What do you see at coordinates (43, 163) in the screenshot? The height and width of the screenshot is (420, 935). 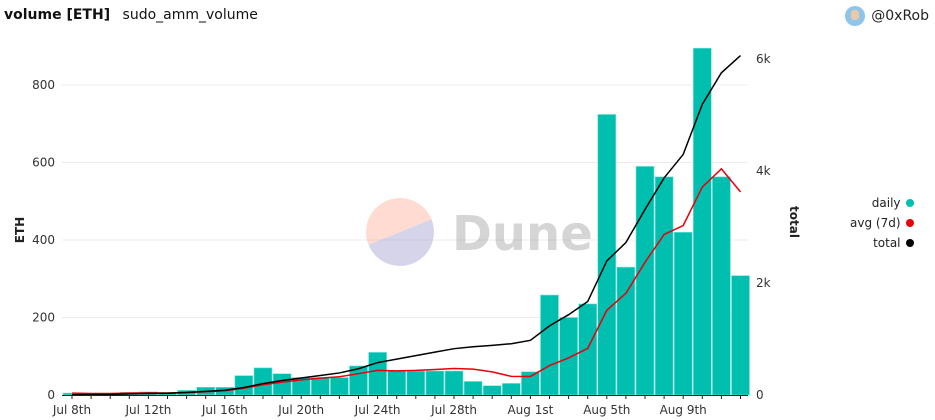 I see `y-tick-label: 600` at bounding box center [43, 163].